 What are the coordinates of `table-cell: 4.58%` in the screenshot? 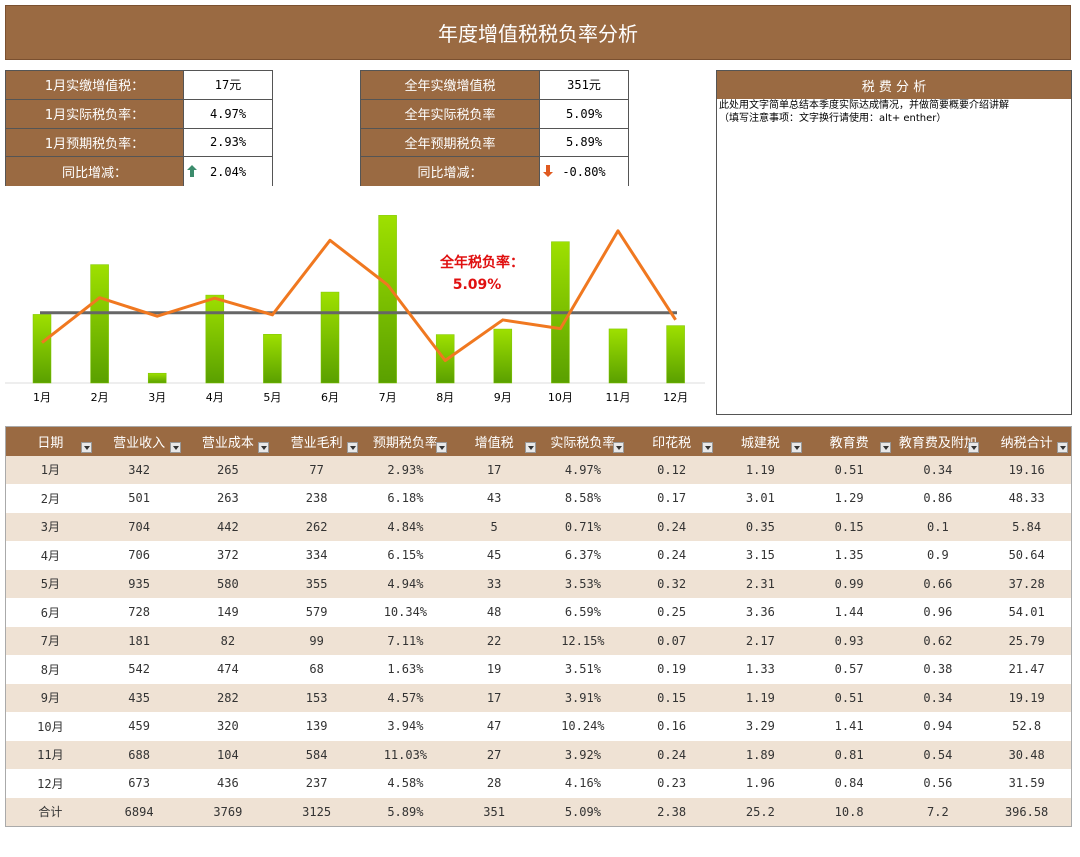 It's located at (405, 783).